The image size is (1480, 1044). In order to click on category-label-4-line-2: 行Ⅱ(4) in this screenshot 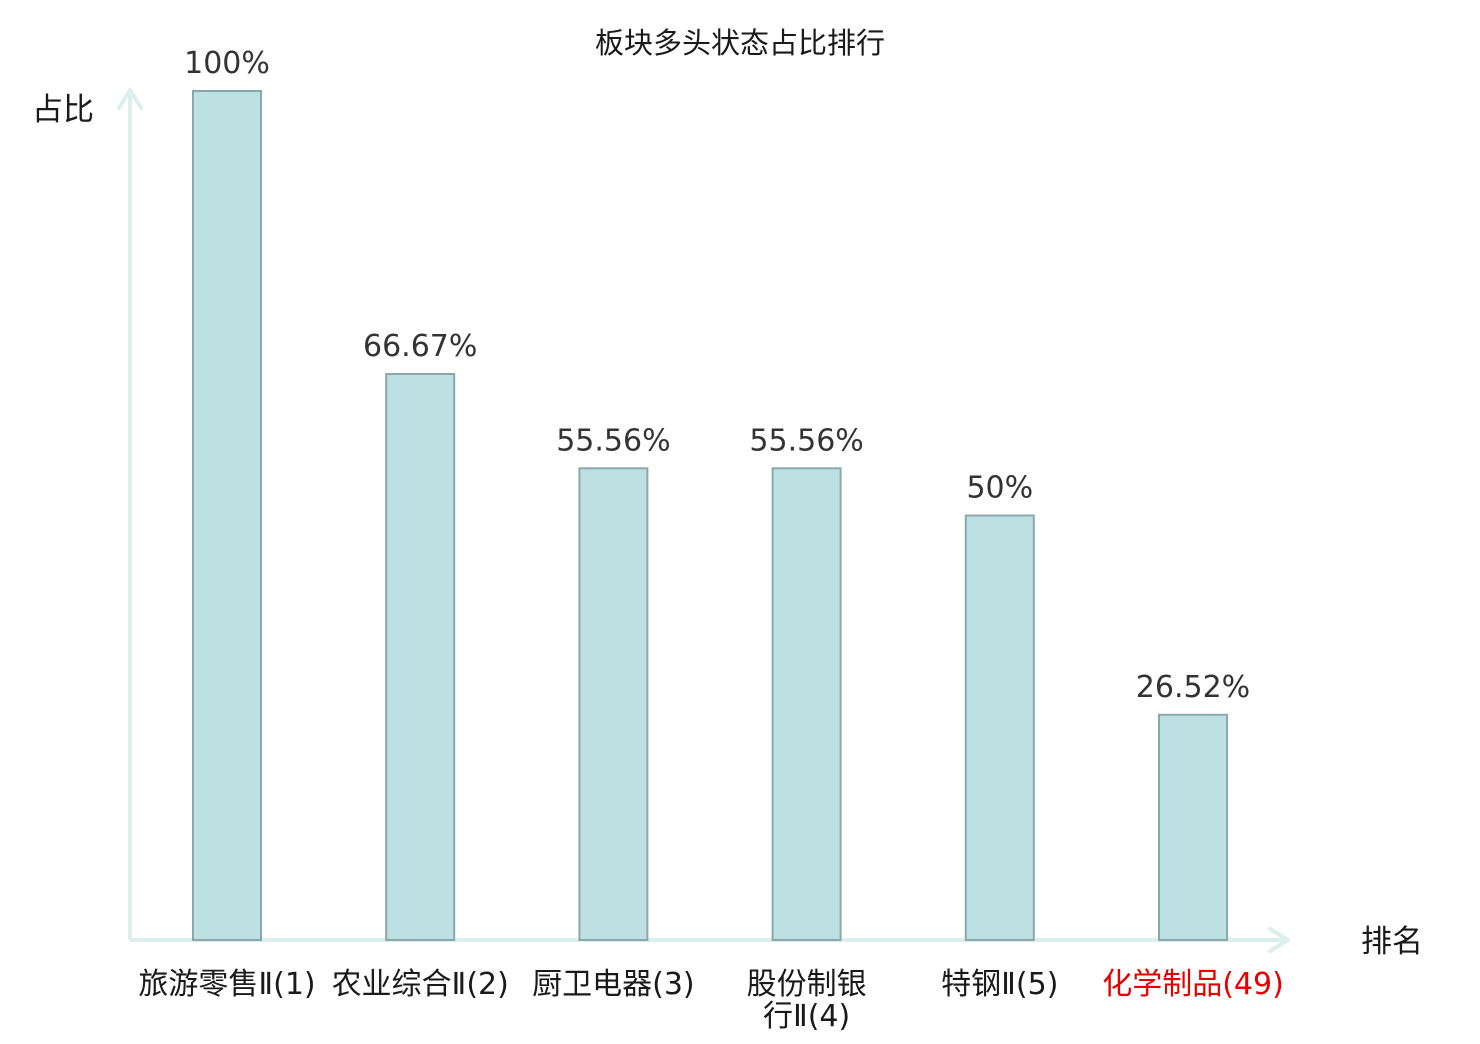, I will do `click(806, 1016)`.